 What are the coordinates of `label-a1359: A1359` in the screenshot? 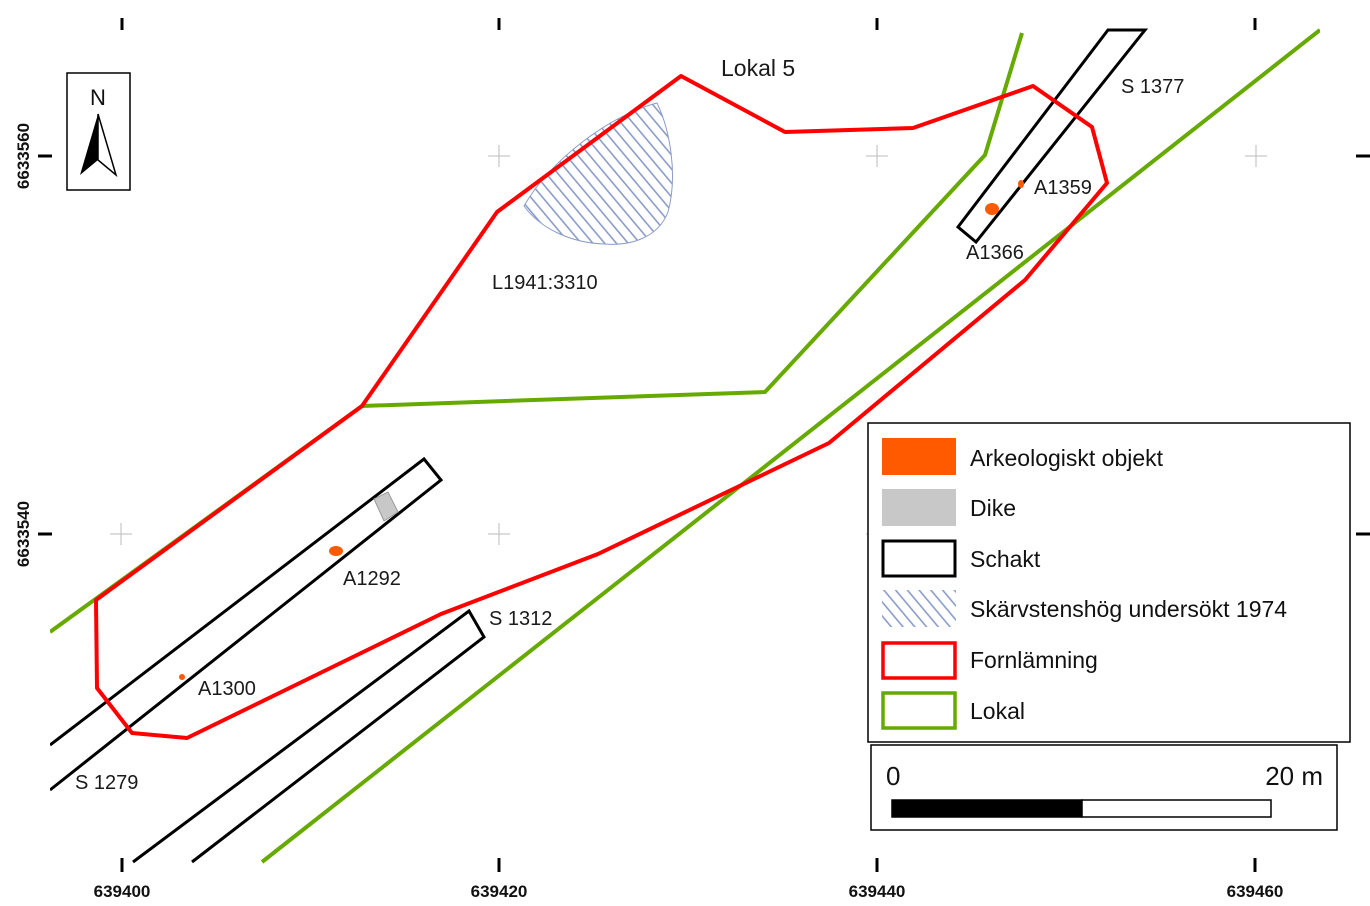 It's located at (1063, 188).